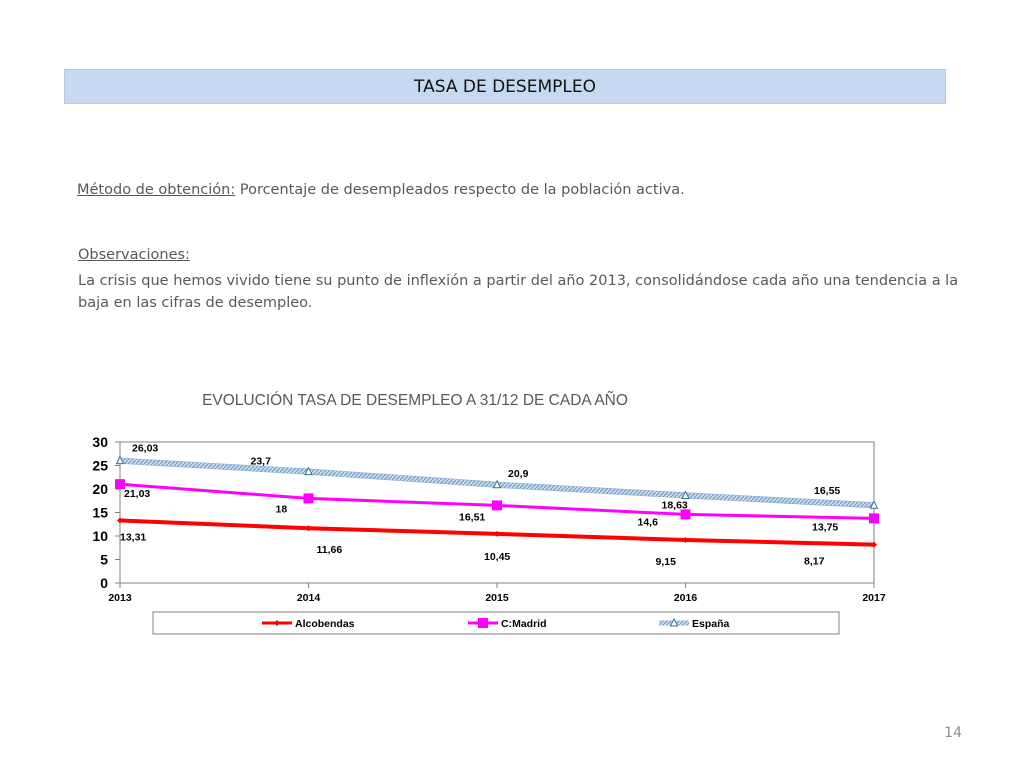 The height and width of the screenshot is (768, 1024). Describe the element at coordinates (104, 583) in the screenshot. I see `y-tick-label: 0` at that location.